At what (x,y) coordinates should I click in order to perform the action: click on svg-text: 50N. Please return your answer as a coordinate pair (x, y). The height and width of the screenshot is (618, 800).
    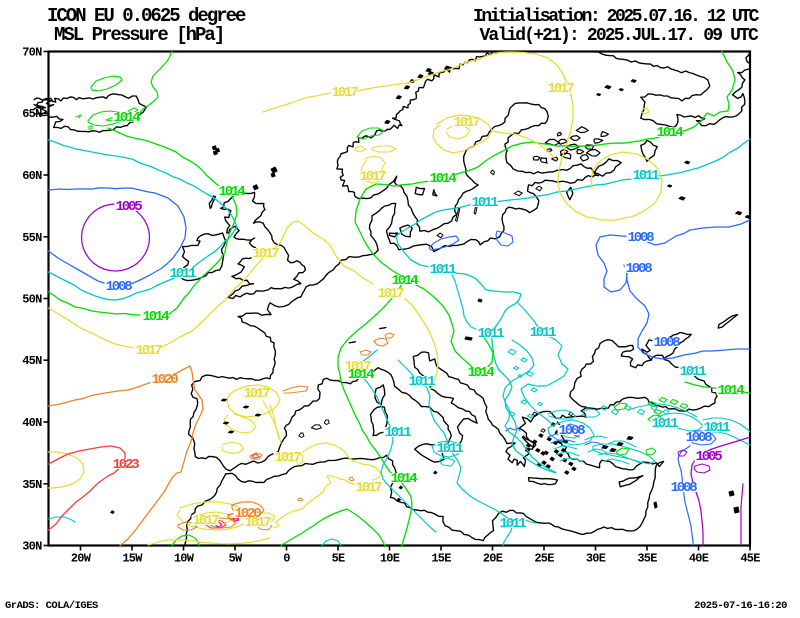
    Looking at the image, I should click on (32, 300).